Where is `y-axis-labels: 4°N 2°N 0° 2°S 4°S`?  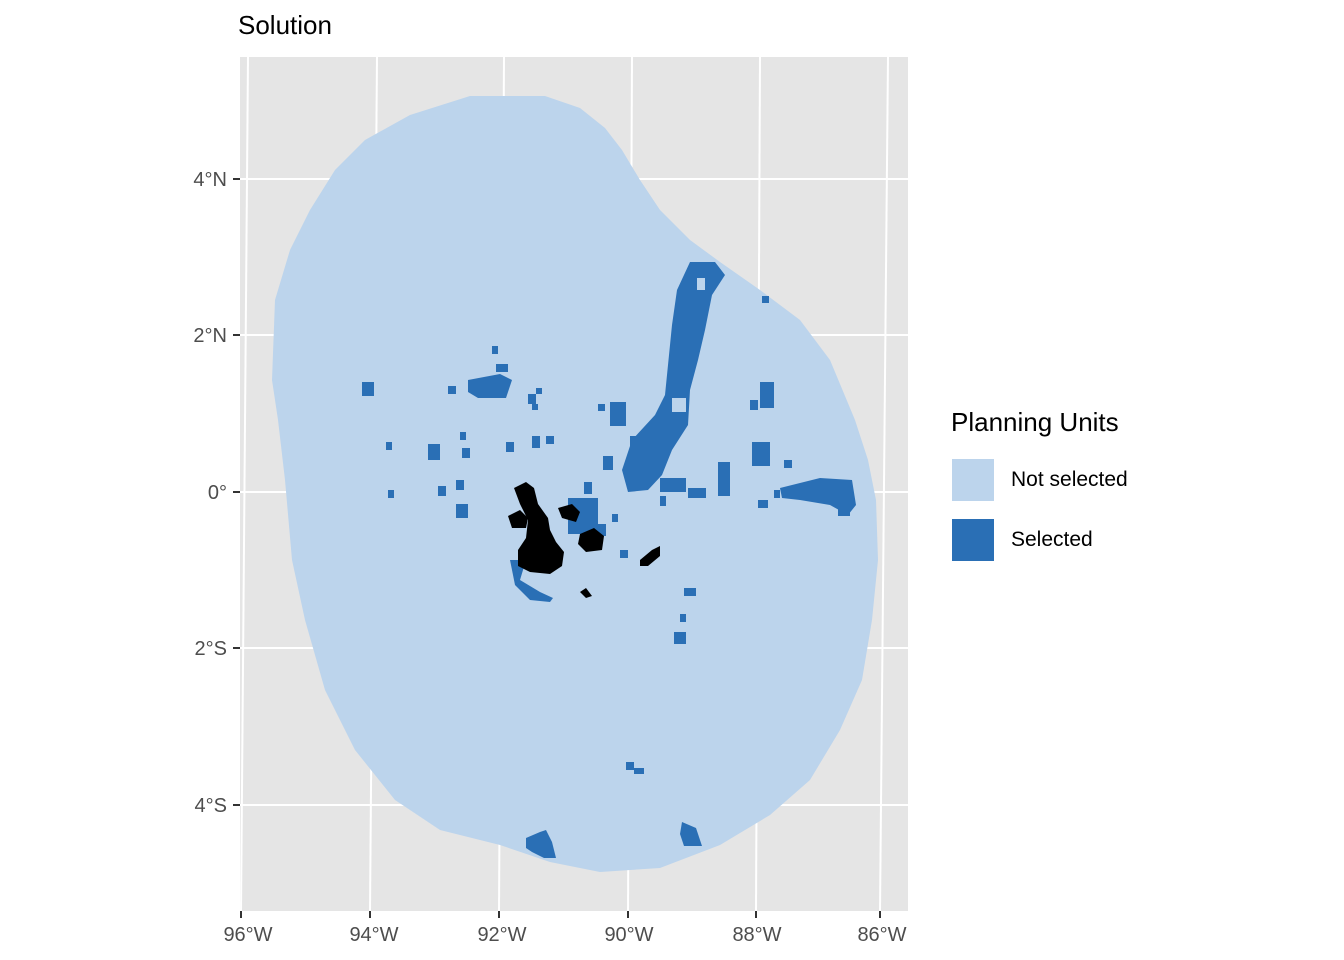
y-axis-labels: 4°N 2°N 0° 2°S 4°S is located at coordinates (210, 493).